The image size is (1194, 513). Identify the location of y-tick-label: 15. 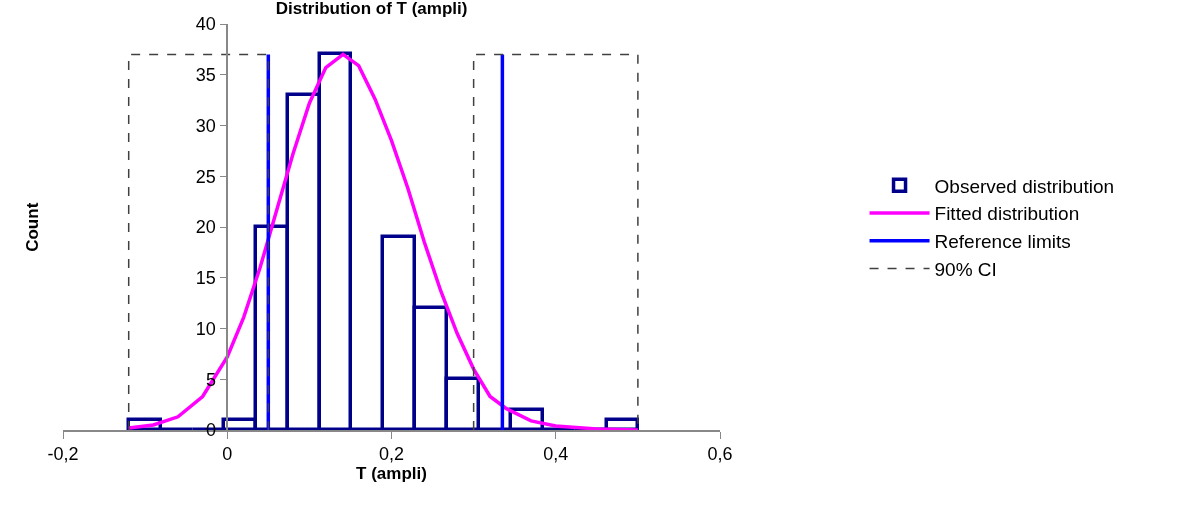
(205, 278).